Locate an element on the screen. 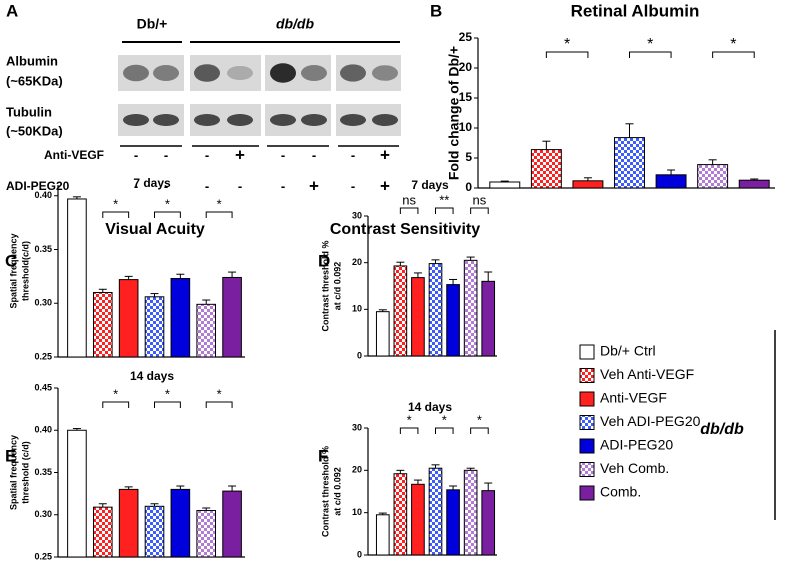 The height and width of the screenshot is (561, 789). legend-label: Veh Comb. is located at coordinates (634, 468).